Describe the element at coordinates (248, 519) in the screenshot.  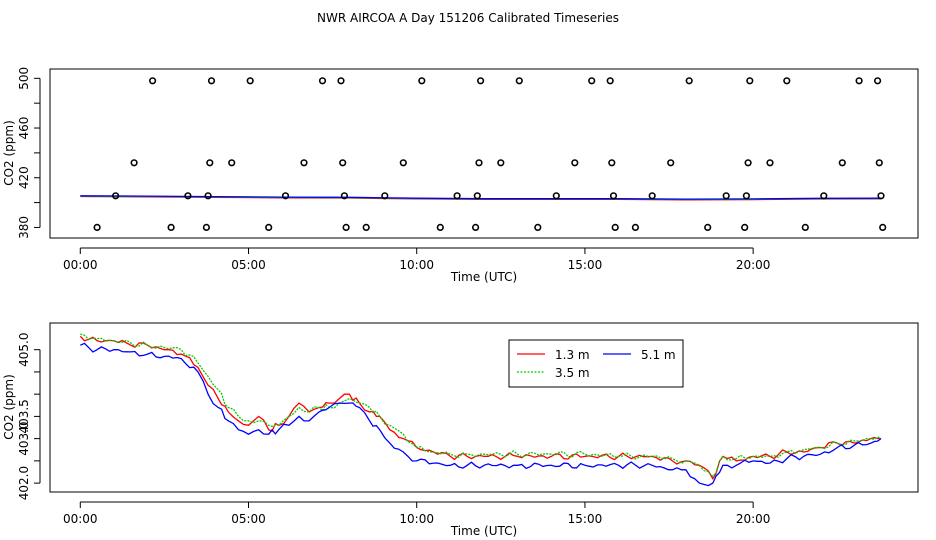
I see `bot-x-tick-label: 05:00` at that location.